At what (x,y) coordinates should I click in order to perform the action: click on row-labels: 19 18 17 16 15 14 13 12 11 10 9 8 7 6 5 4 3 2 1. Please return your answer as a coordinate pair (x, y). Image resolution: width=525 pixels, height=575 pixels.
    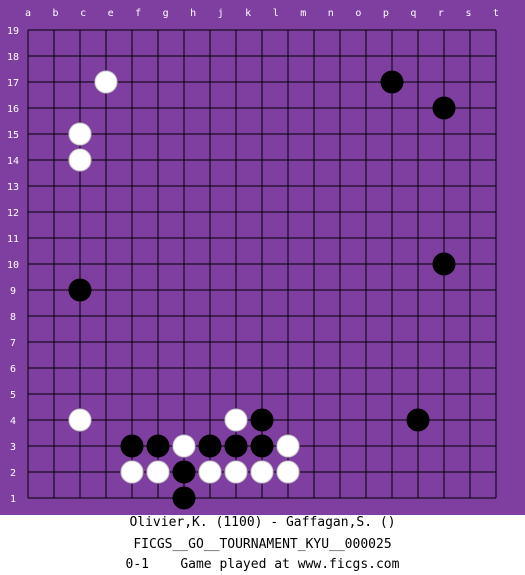
    Looking at the image, I should click on (13, 265).